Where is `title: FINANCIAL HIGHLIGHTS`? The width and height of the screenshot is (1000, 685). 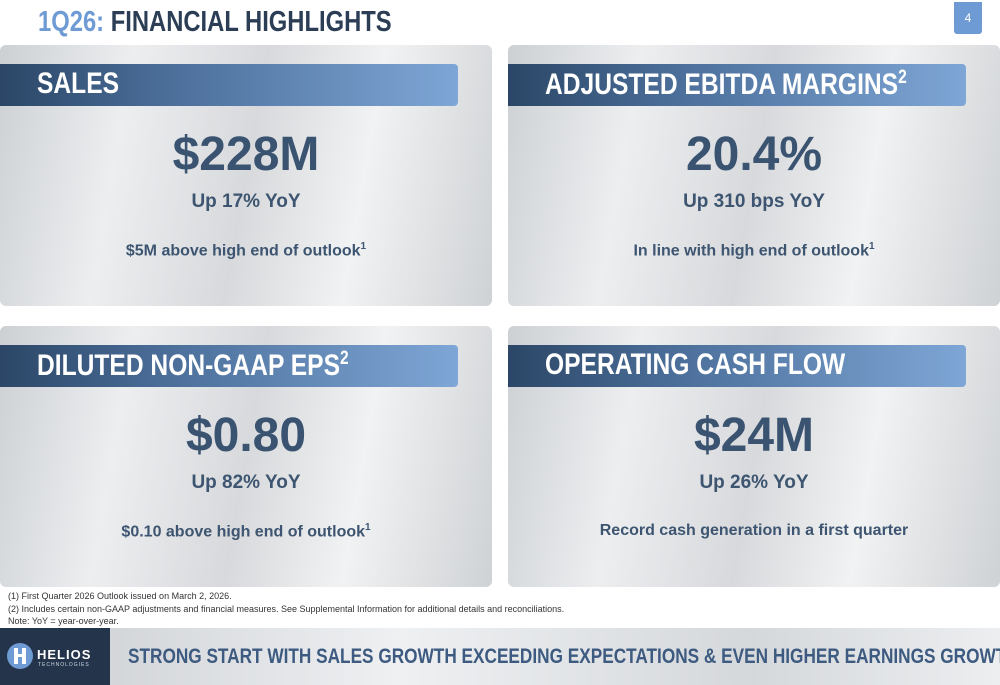
title: FINANCIAL HIGHLIGHTS is located at coordinates (251, 22).